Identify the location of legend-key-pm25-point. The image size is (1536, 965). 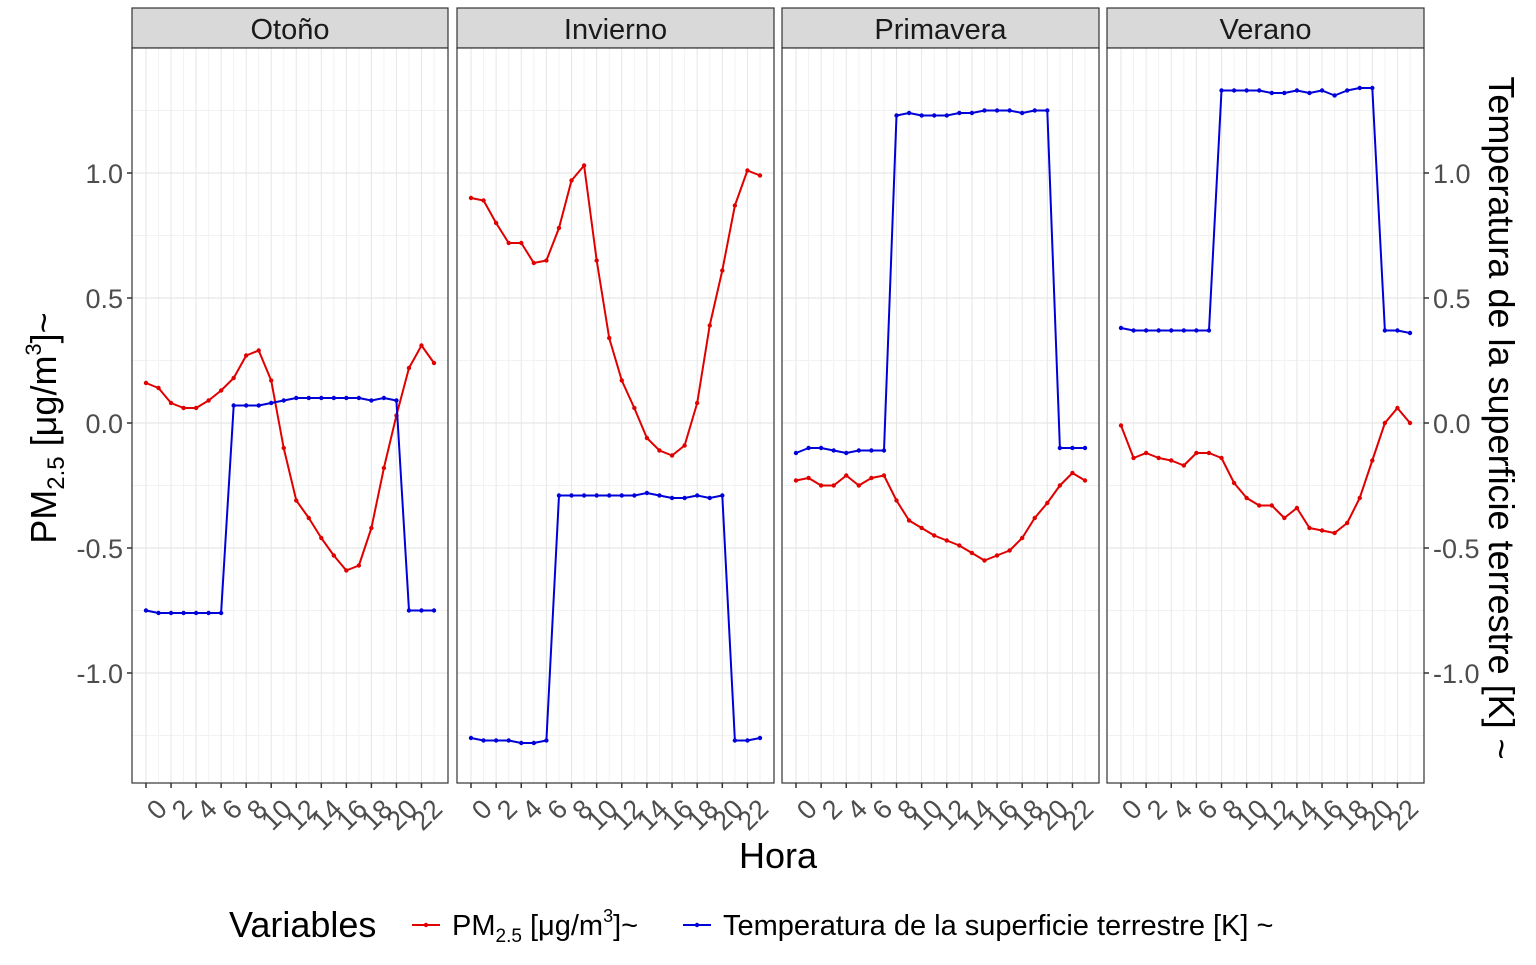
(426, 925).